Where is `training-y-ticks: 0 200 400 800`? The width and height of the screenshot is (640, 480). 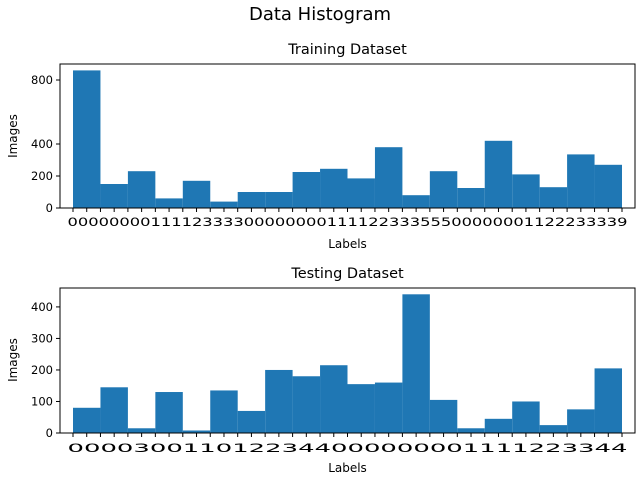 training-y-ticks: 0 200 400 800 is located at coordinates (45, 144).